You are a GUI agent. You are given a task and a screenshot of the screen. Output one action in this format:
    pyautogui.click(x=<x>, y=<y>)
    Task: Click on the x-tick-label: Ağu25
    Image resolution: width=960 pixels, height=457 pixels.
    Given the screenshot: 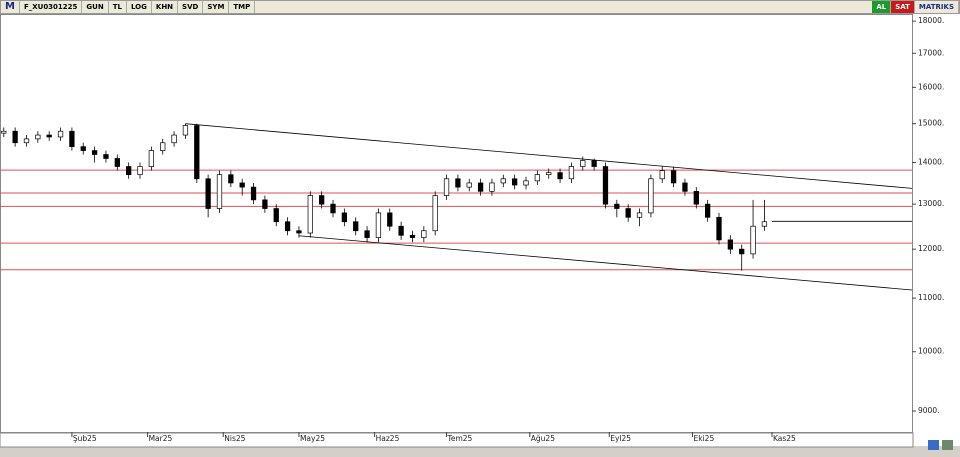 What is the action you would take?
    pyautogui.click(x=543, y=438)
    